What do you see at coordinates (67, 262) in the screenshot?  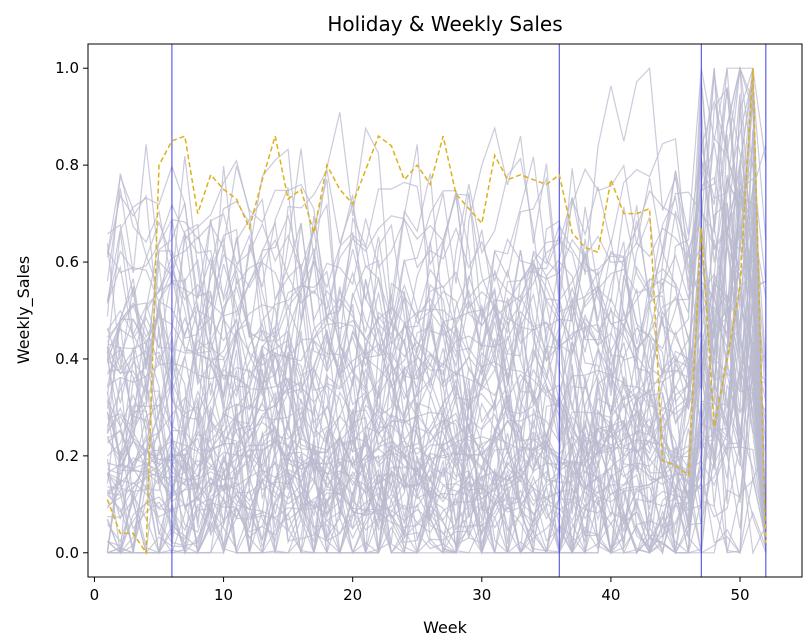 I see `y-tick-label: 0.6` at bounding box center [67, 262].